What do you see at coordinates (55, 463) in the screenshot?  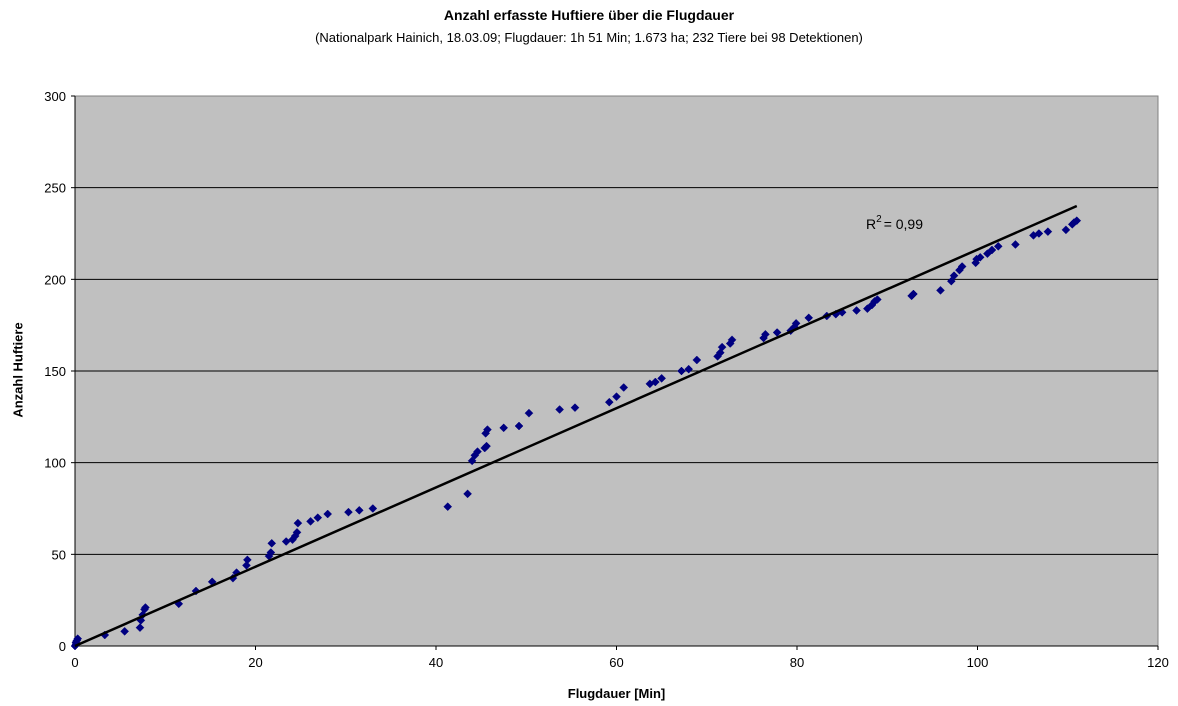 I see `y-tick-label: 100` at bounding box center [55, 463].